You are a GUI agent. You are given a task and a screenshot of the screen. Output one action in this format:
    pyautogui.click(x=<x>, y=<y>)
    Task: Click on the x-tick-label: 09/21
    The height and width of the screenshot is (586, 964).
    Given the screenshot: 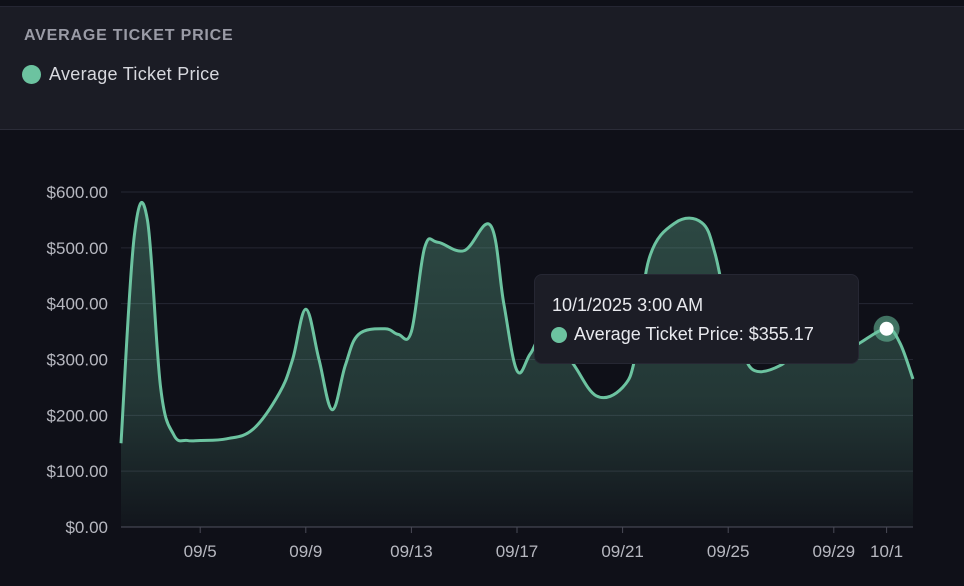 What is the action you would take?
    pyautogui.click(x=622, y=551)
    